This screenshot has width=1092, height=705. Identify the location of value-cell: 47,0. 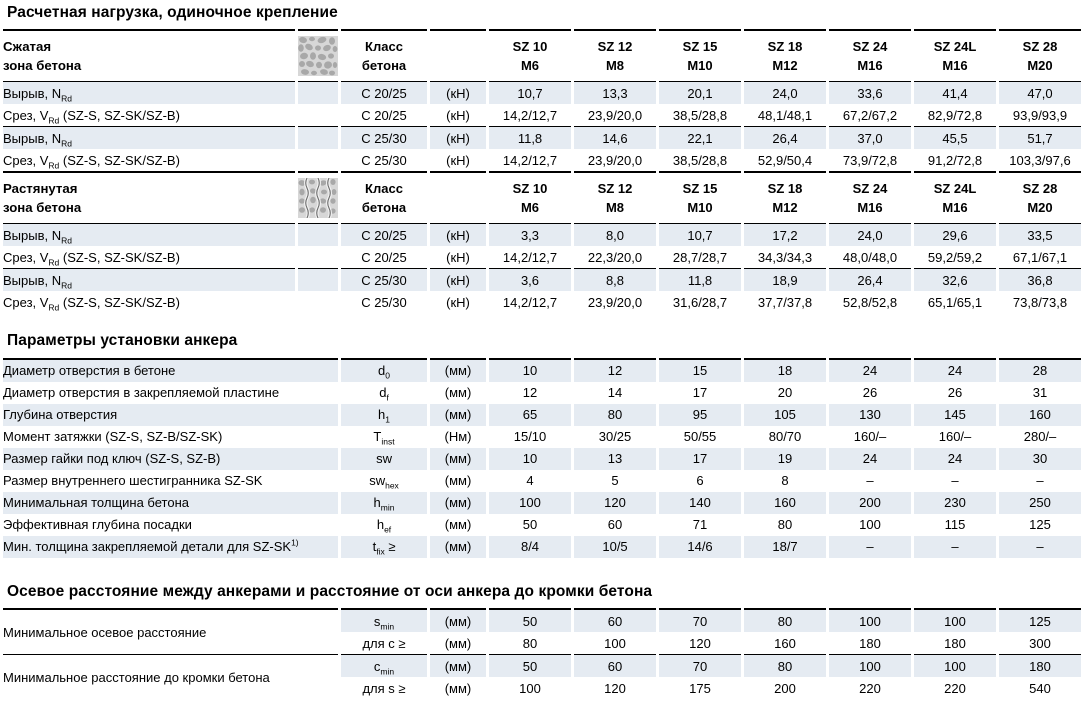
(1040, 93).